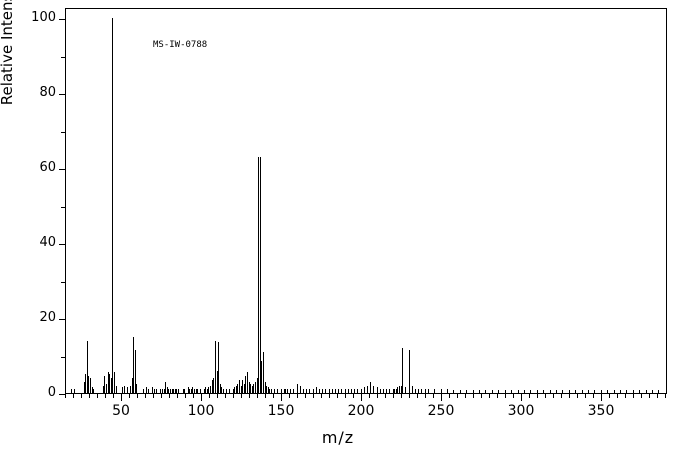  Describe the element at coordinates (180, 45) in the screenshot. I see `sample-id-label: MS-IW-0788` at that location.